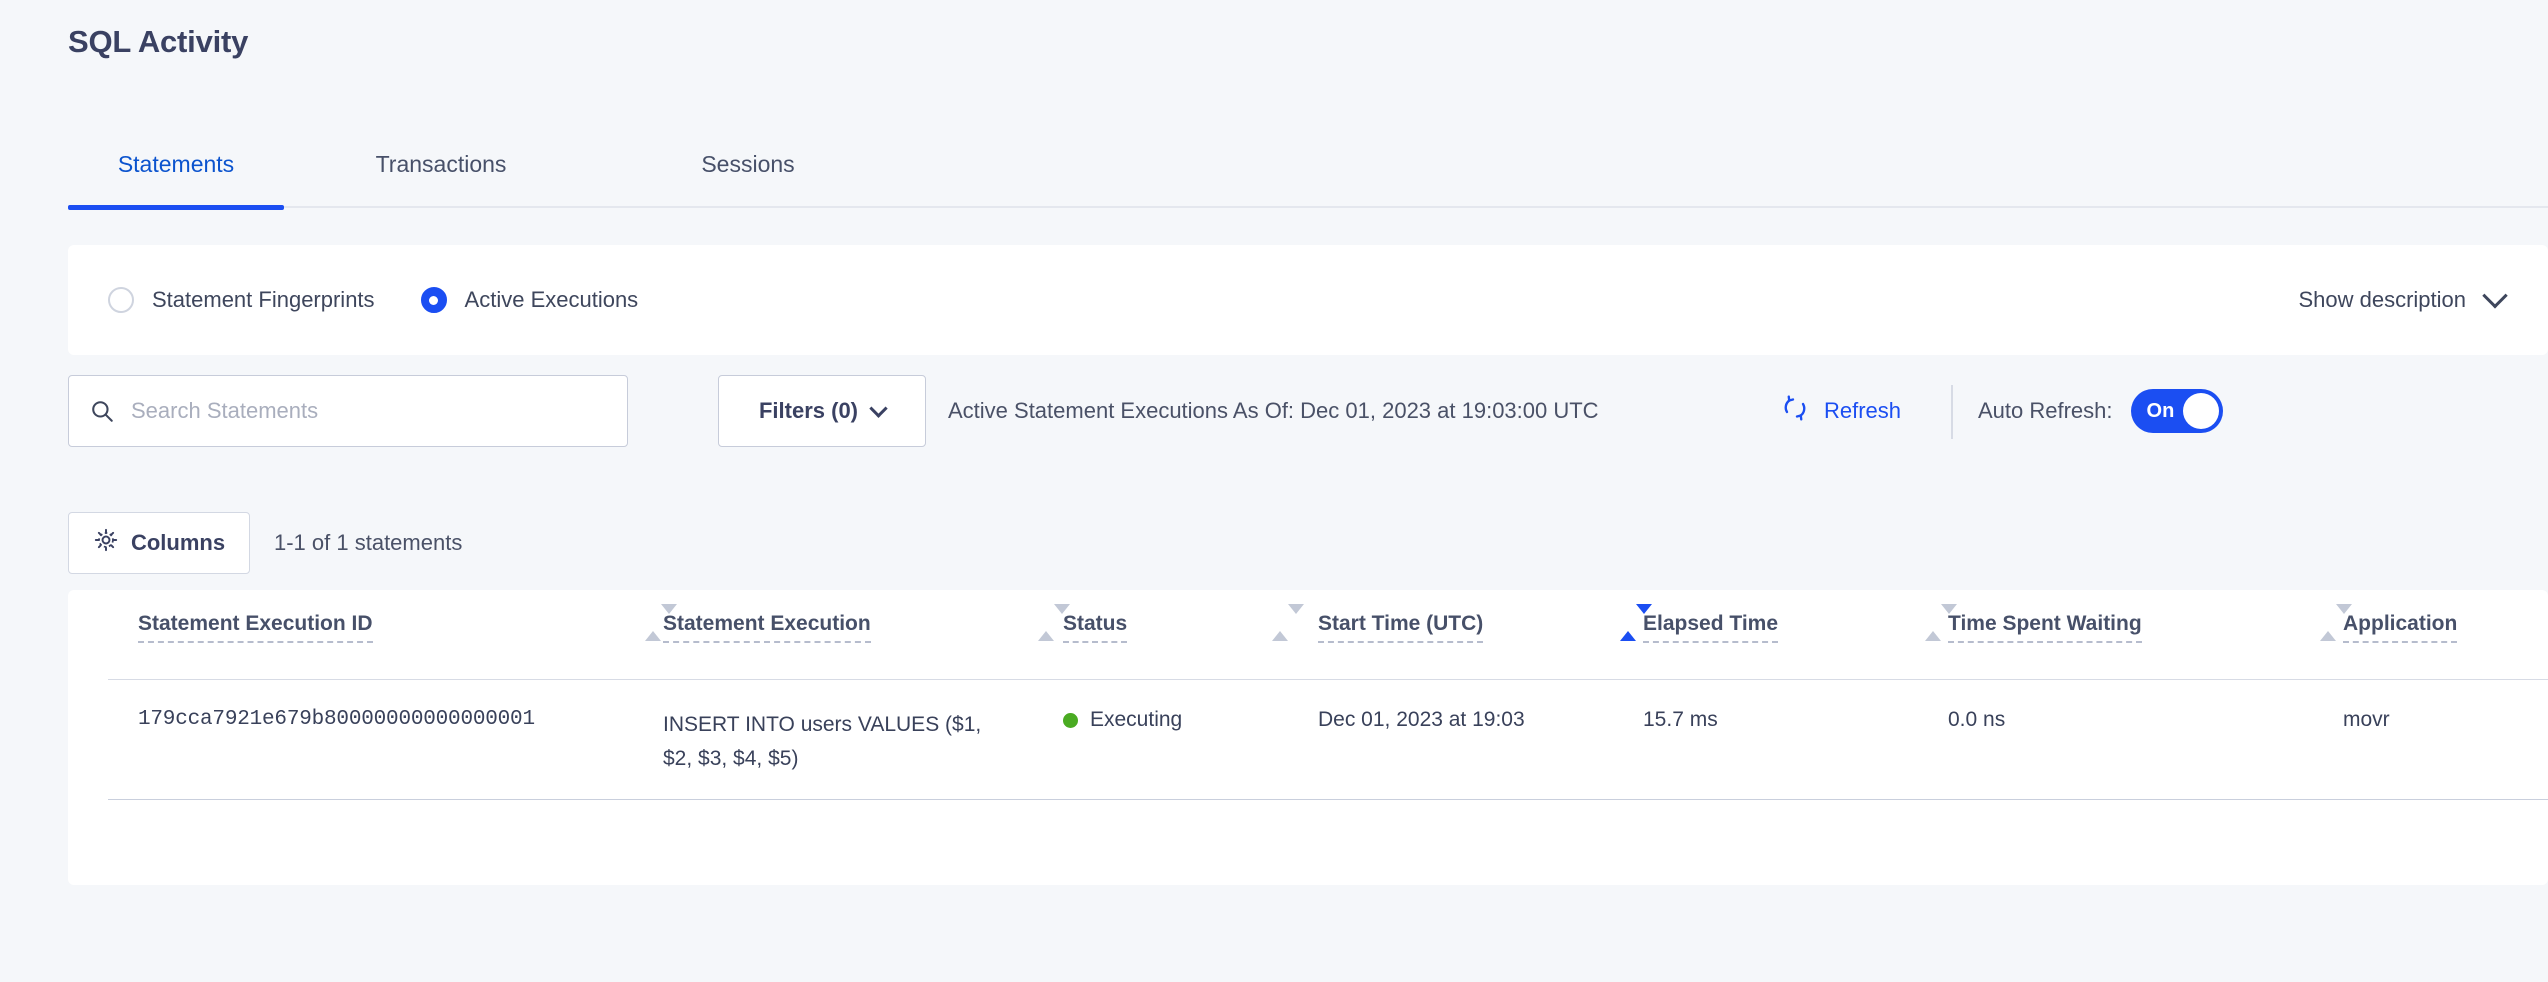 This screenshot has height=982, width=2548. Describe the element at coordinates (551, 299) in the screenshot. I see `radio-active-executions-label: Active Executions` at that location.